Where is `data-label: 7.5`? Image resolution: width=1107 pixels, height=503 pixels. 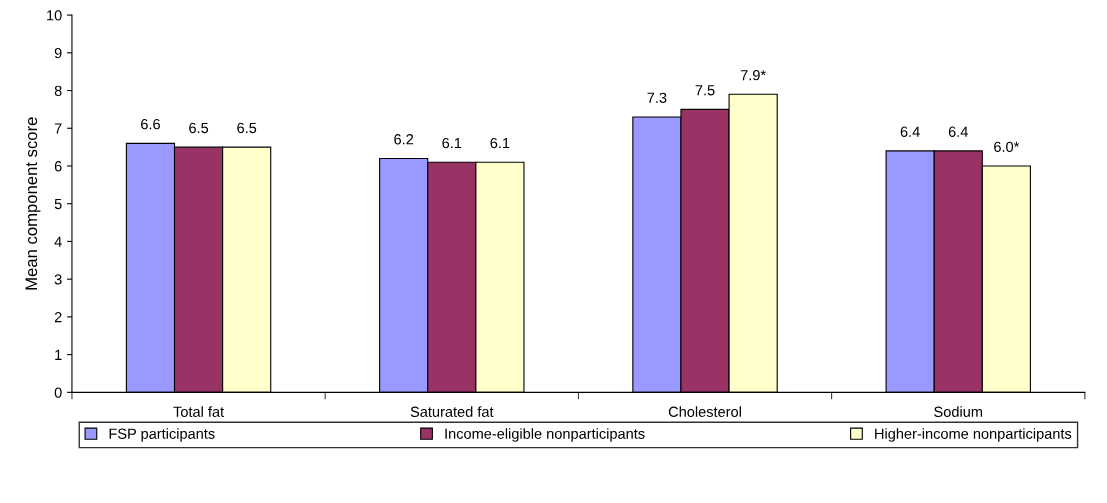
data-label: 7.5 is located at coordinates (705, 90).